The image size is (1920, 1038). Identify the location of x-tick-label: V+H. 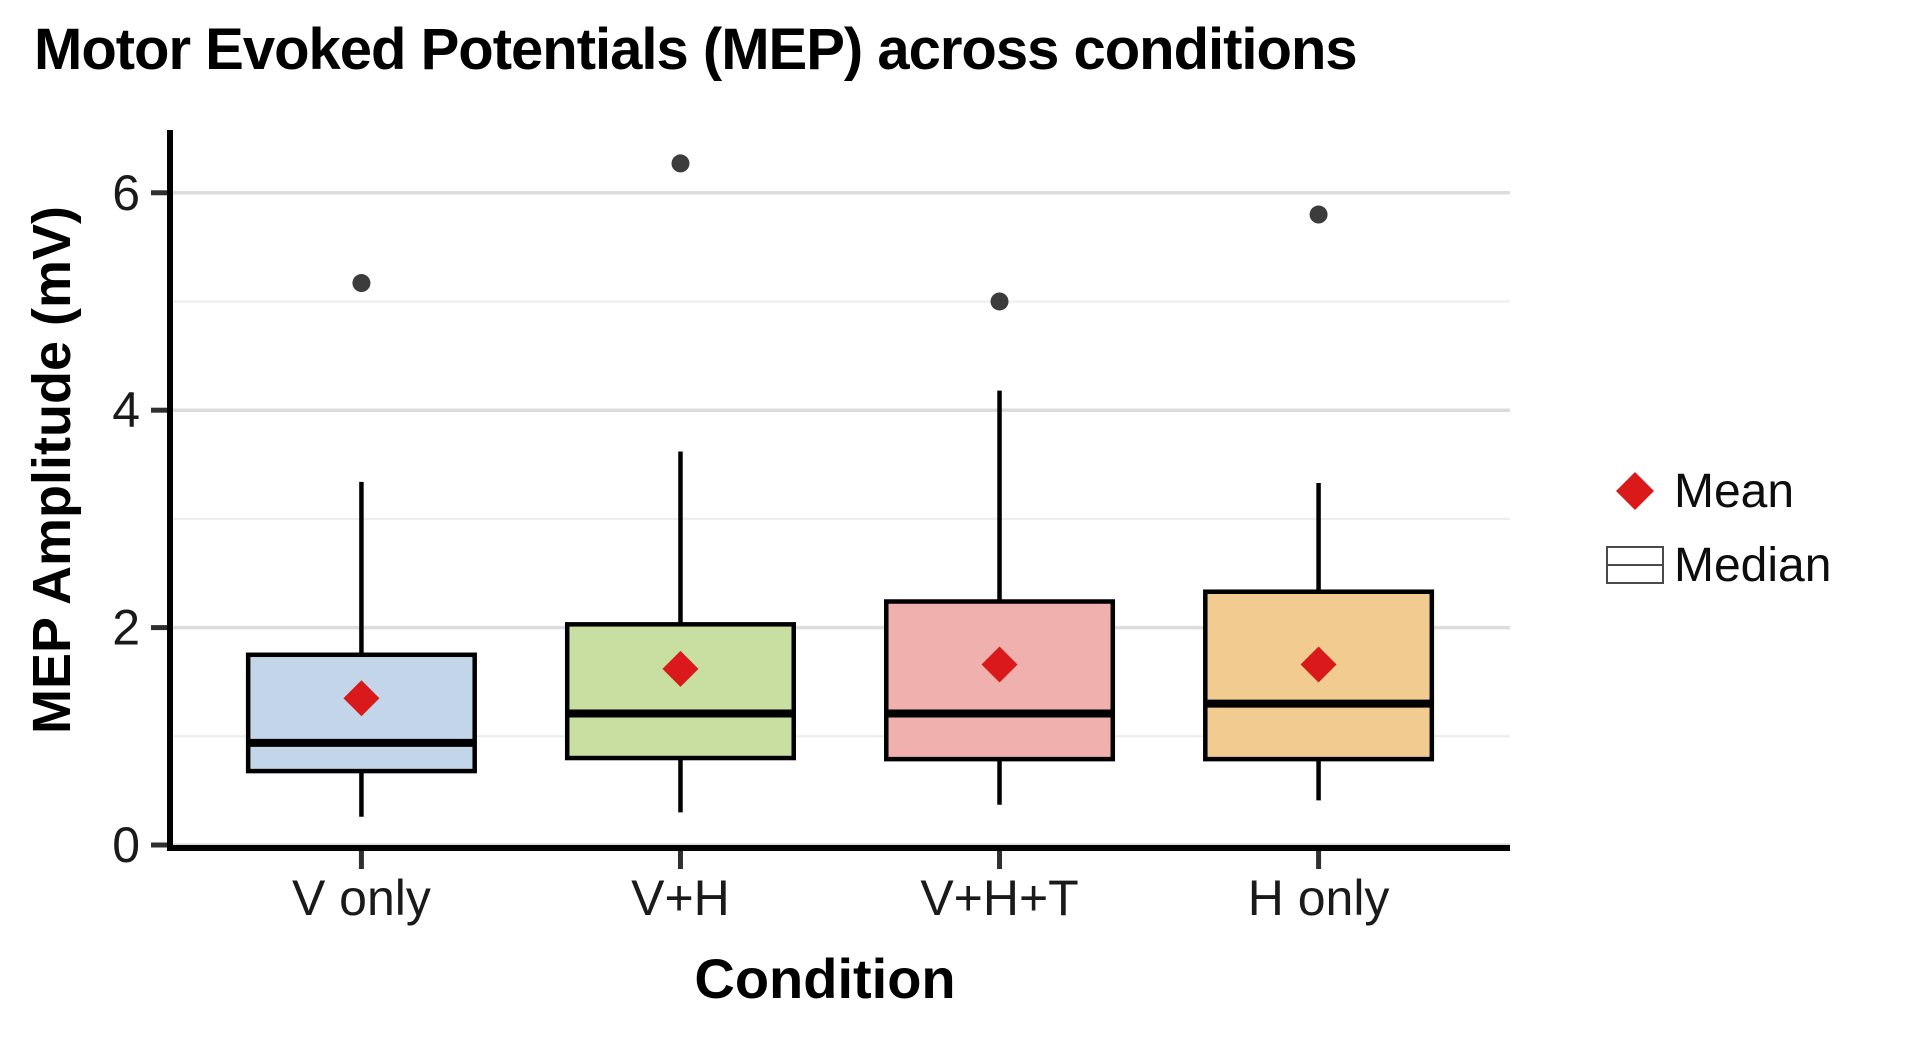
(680, 898).